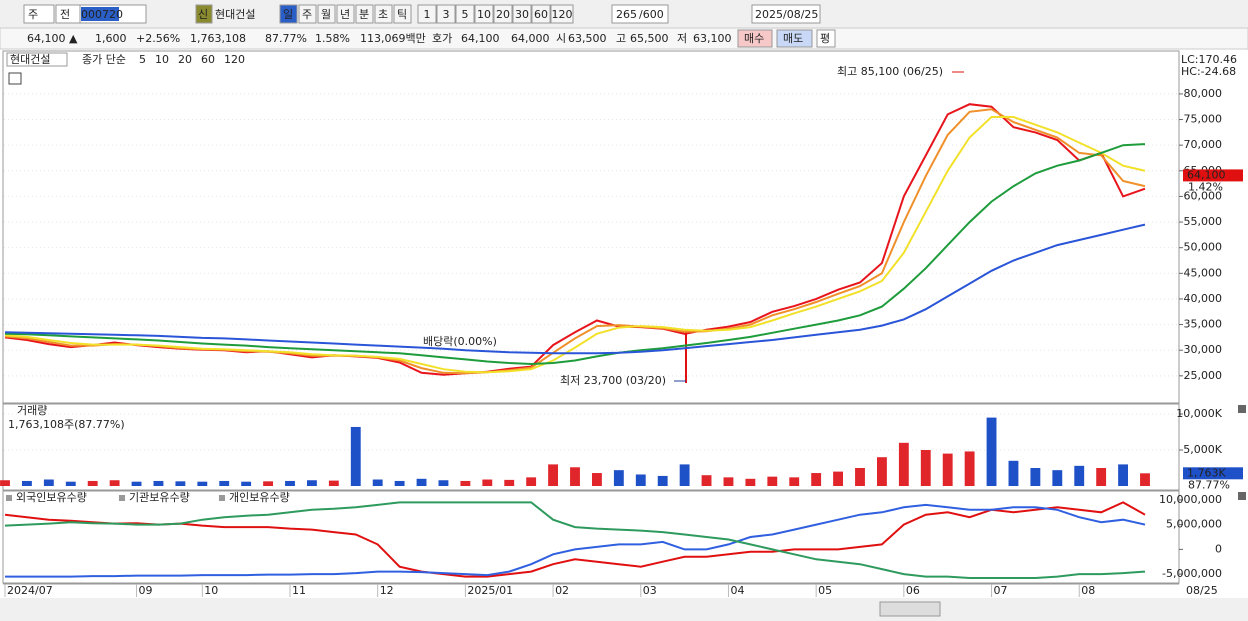 The width and height of the screenshot is (1248, 621). I want to click on count-input, so click(640, 14).